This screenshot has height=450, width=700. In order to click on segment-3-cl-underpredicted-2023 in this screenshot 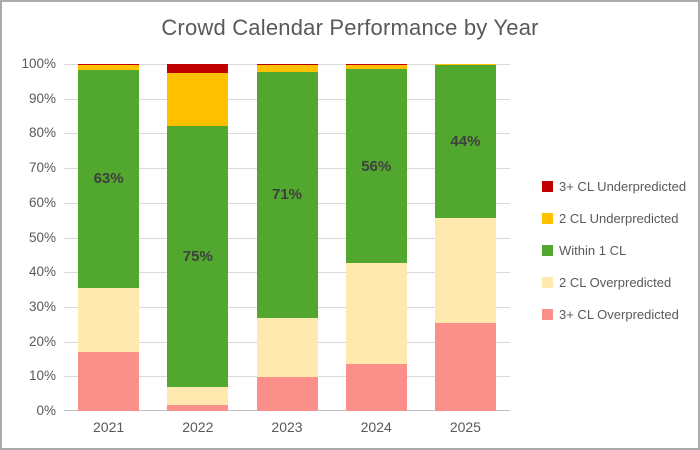, I will do `click(287, 65)`.